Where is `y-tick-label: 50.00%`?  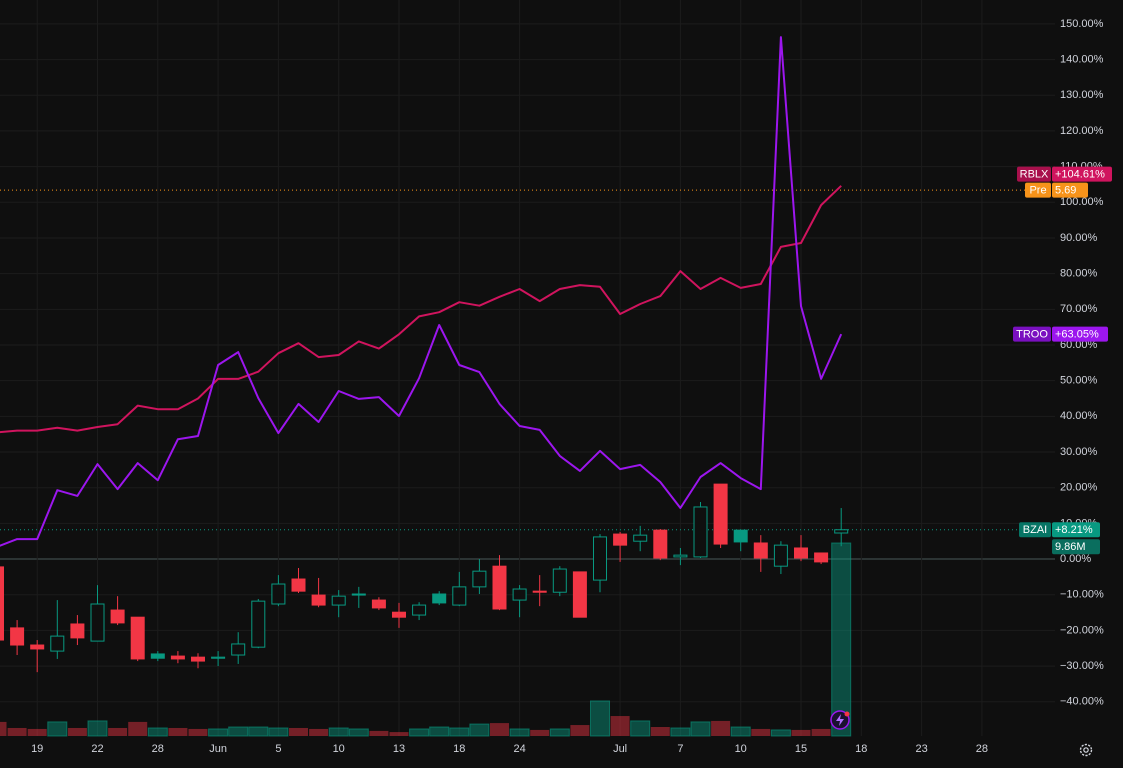
y-tick-label: 50.00% is located at coordinates (1079, 381).